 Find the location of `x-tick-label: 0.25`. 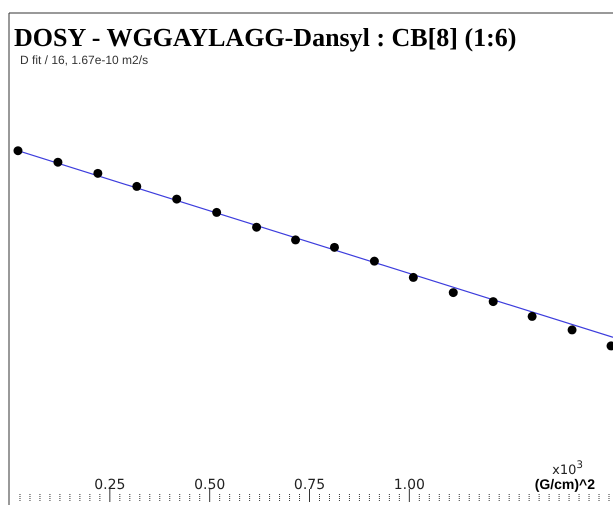

x-tick-label: 0.25 is located at coordinates (110, 485).